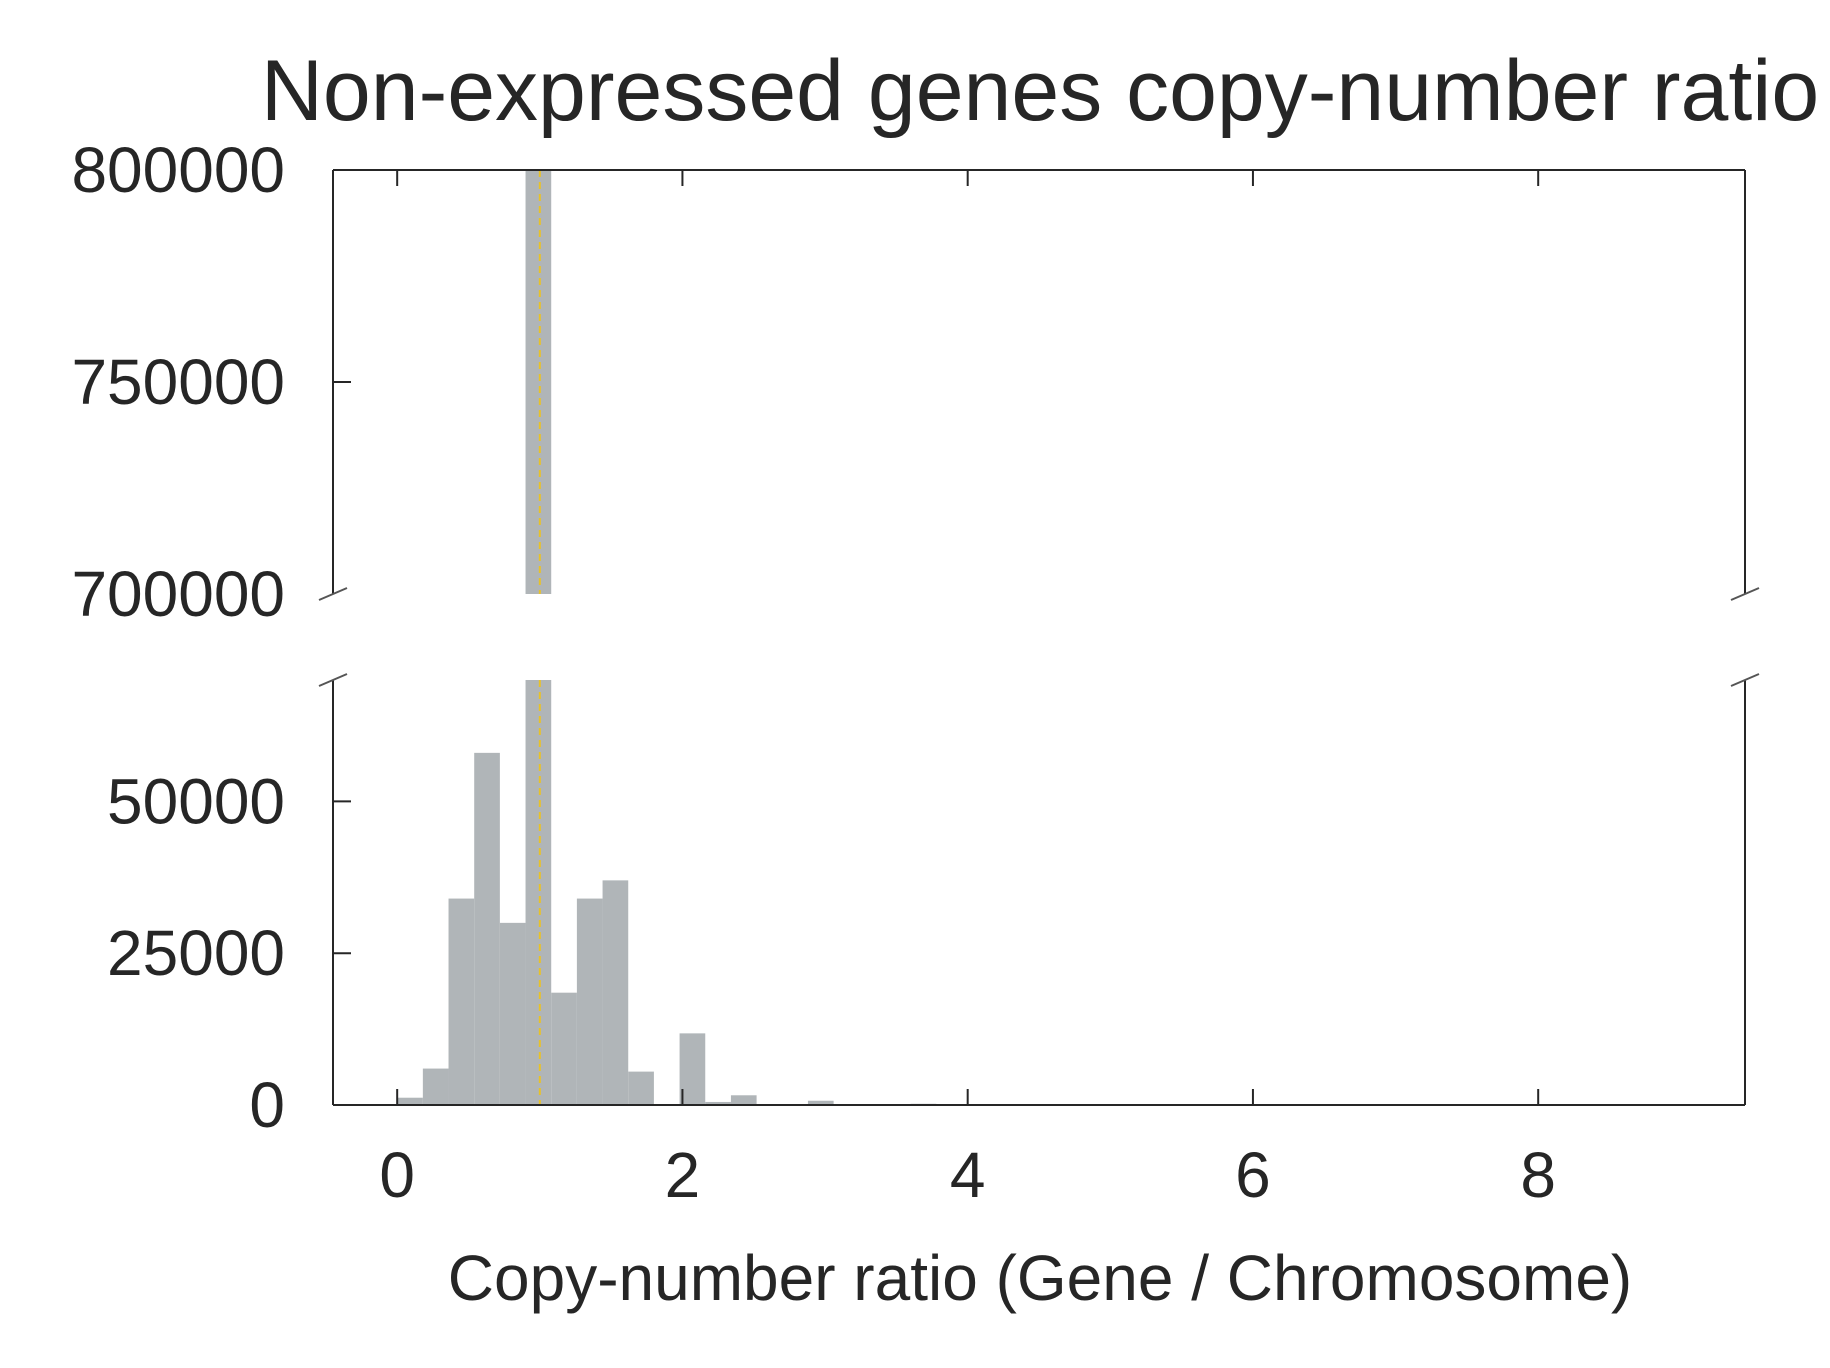  I want to click on x-tick-label: 4, so click(968, 1175).